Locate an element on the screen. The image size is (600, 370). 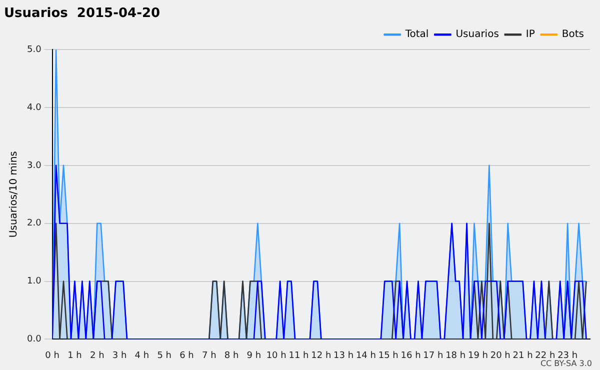
x-tick-label: 12 h is located at coordinates (321, 355).